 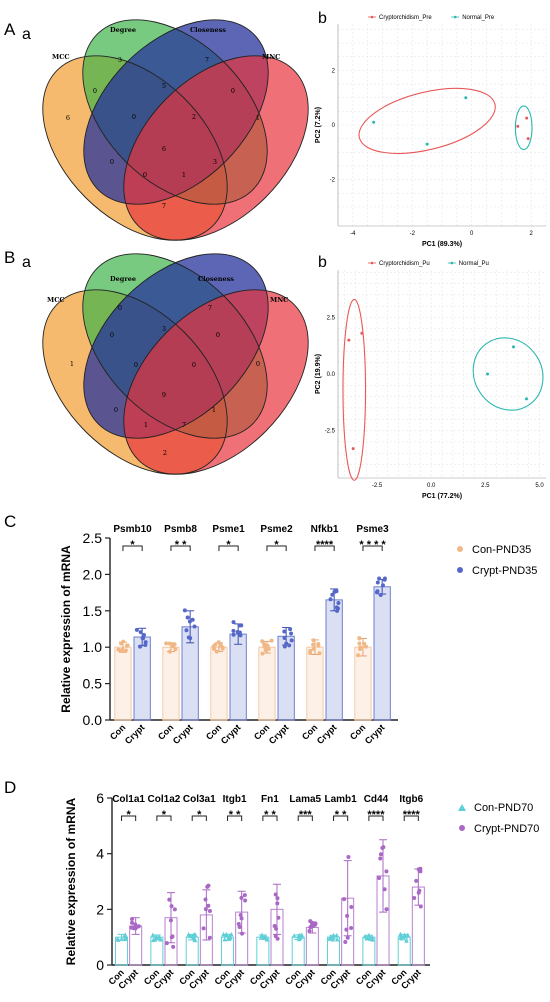 What do you see at coordinates (123, 279) in the screenshot?
I see `venn-b-label-degree: Degree` at bounding box center [123, 279].